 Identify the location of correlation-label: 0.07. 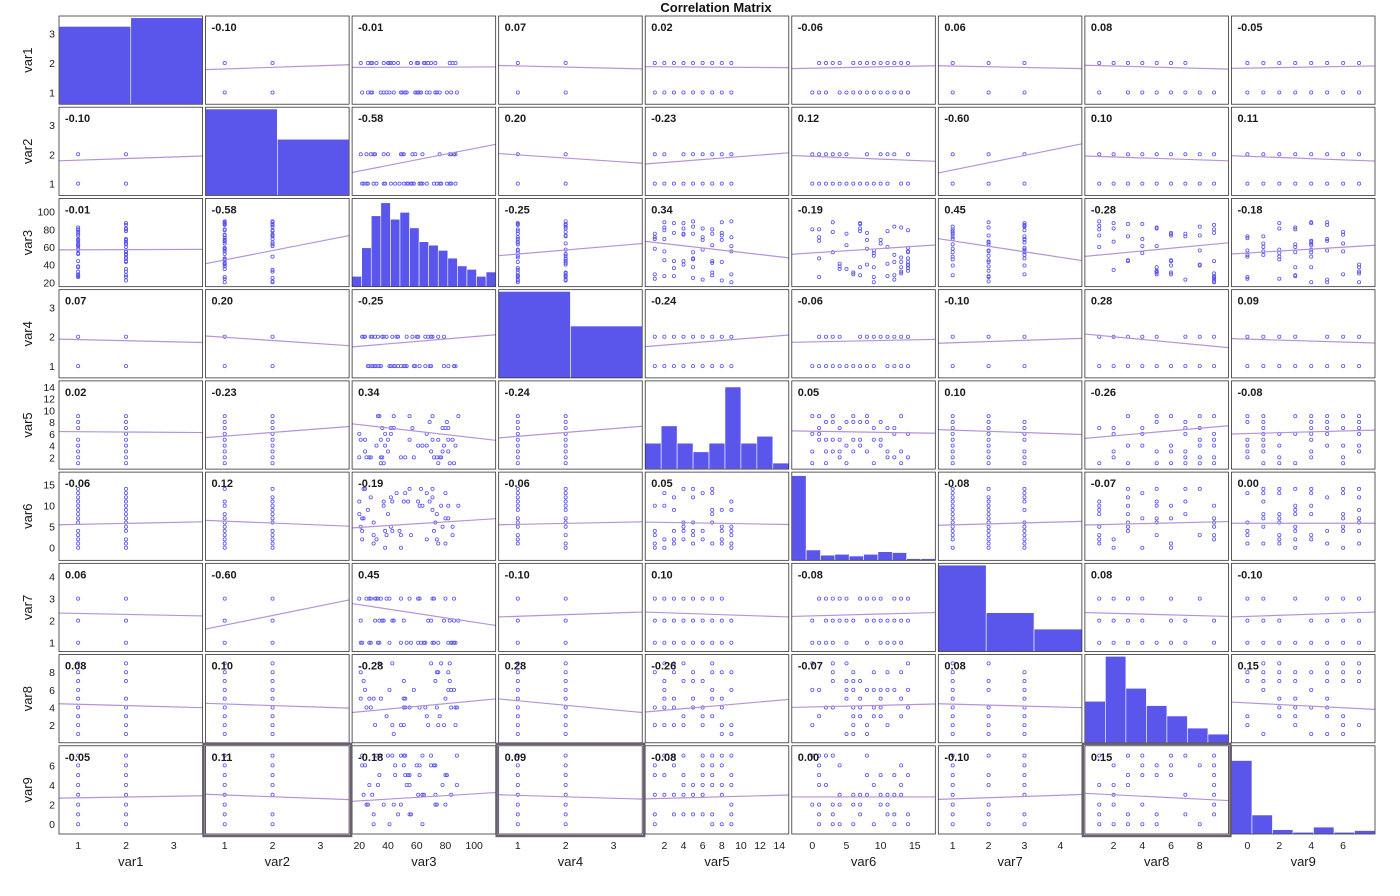
(75, 302).